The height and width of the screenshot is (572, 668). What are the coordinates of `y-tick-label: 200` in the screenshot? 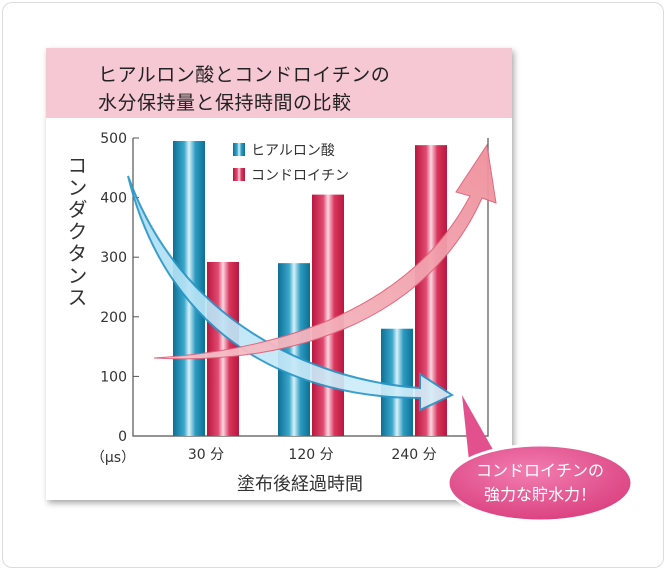 It's located at (113, 318).